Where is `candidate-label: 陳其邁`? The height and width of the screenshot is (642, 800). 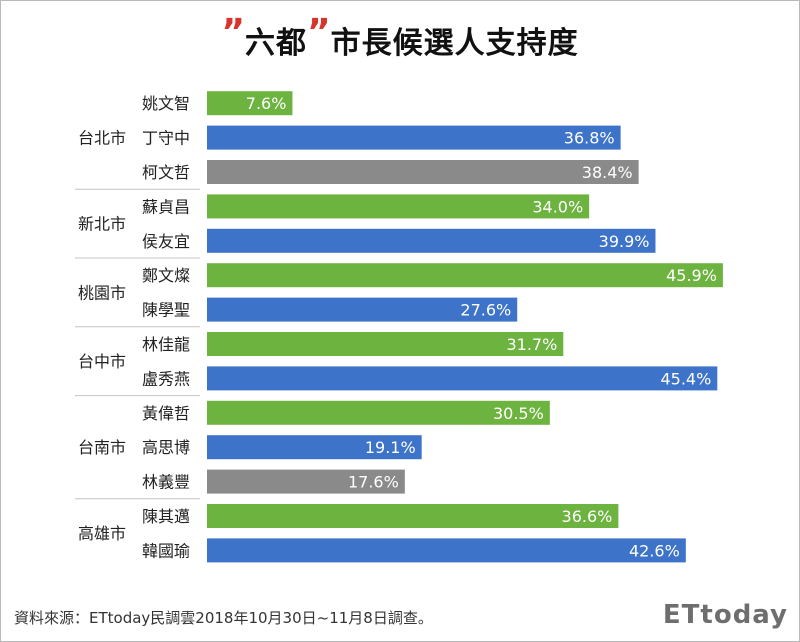
candidate-label: 陳其邁 is located at coordinates (166, 516).